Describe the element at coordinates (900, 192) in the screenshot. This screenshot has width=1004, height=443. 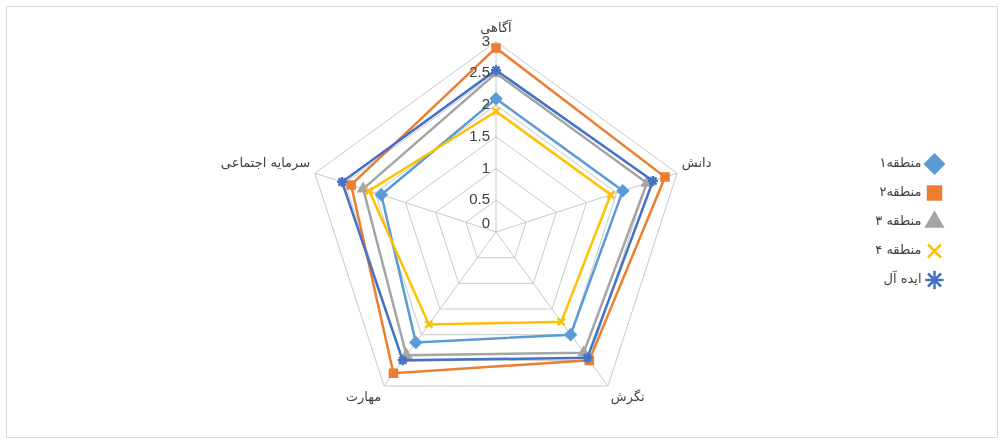
I see `legend-label: منطقه۲` at that location.